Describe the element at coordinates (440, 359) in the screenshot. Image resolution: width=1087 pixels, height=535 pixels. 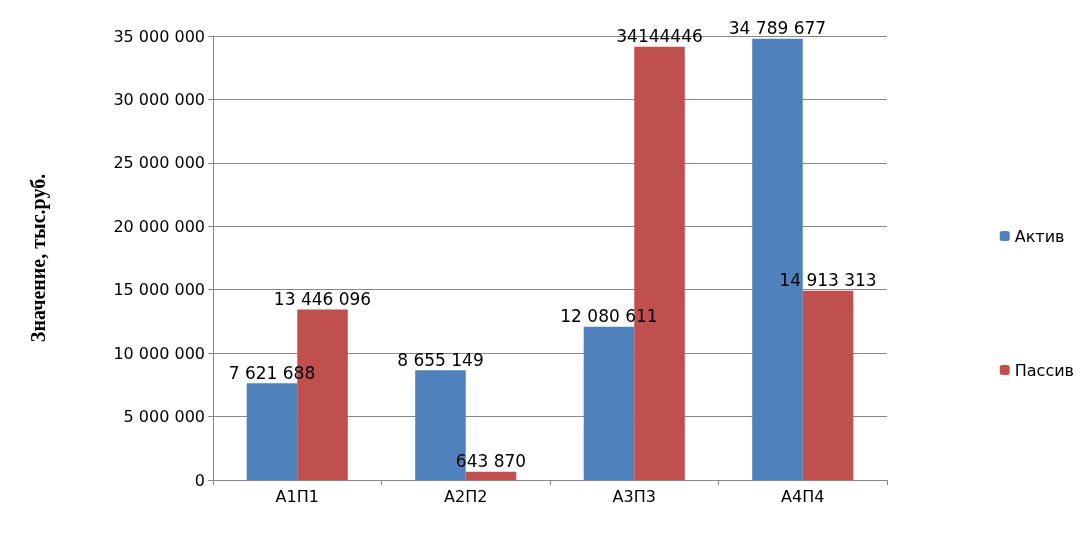
I see `data-label: 8 655 149` at that location.